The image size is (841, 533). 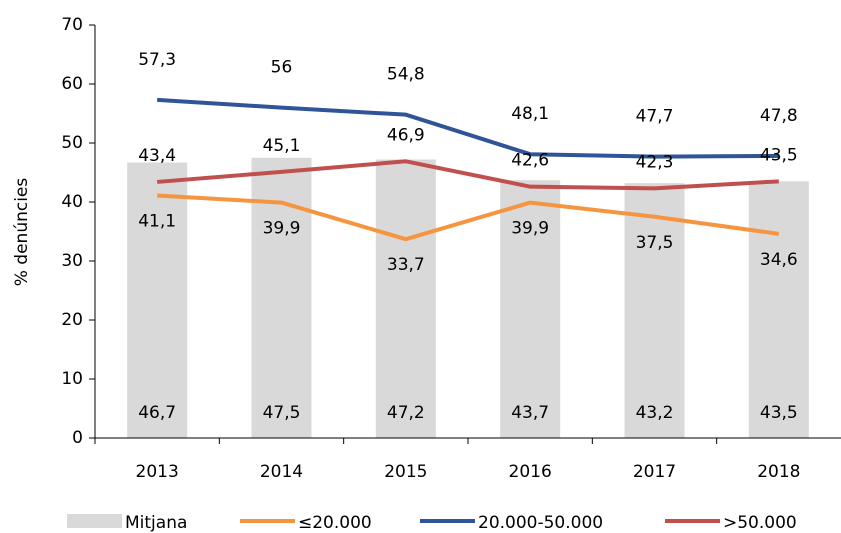 What do you see at coordinates (779, 155) in the screenshot?
I see `line-value-label: 43,5` at bounding box center [779, 155].